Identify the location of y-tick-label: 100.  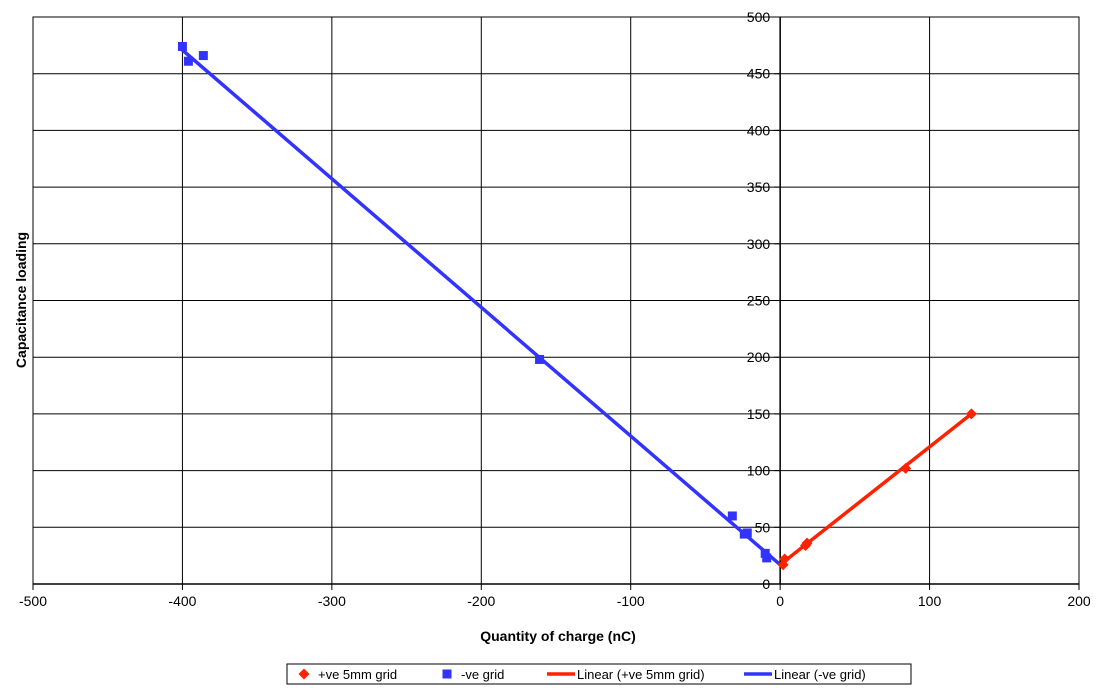
(759, 471).